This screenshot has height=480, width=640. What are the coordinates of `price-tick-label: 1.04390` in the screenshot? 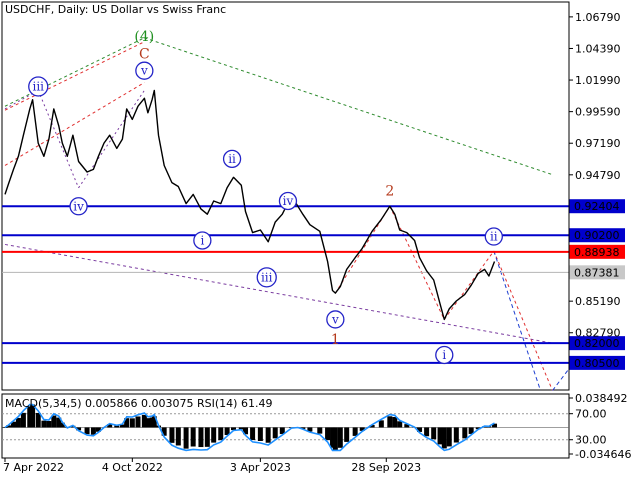 It's located at (598, 48).